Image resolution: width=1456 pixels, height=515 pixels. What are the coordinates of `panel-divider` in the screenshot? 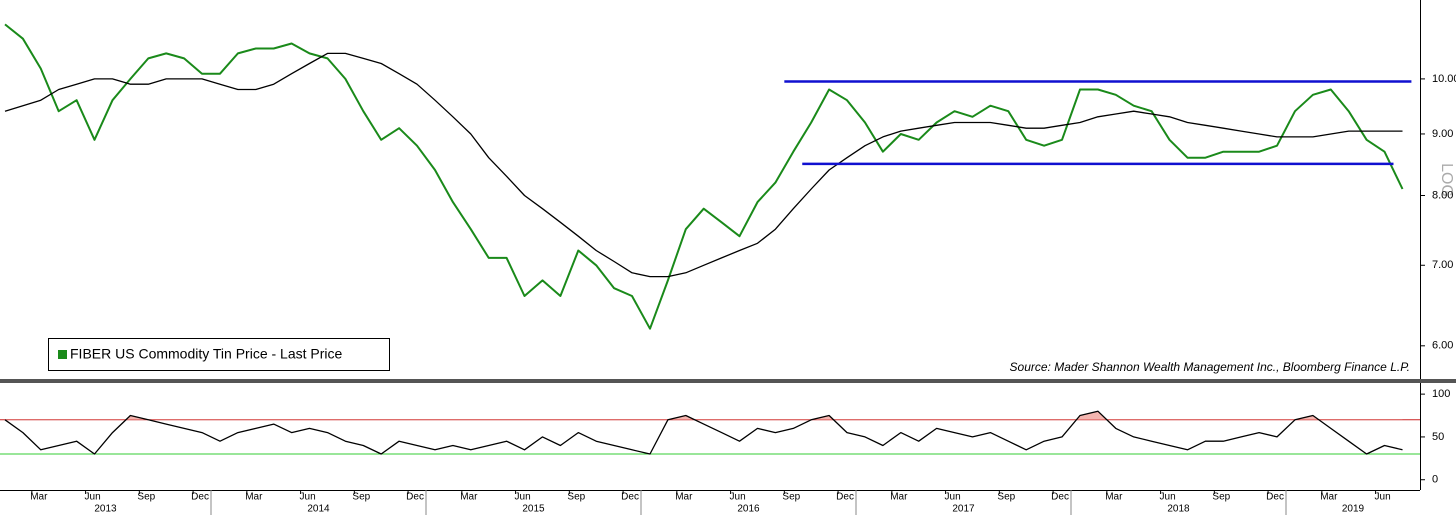 It's located at (728, 381).